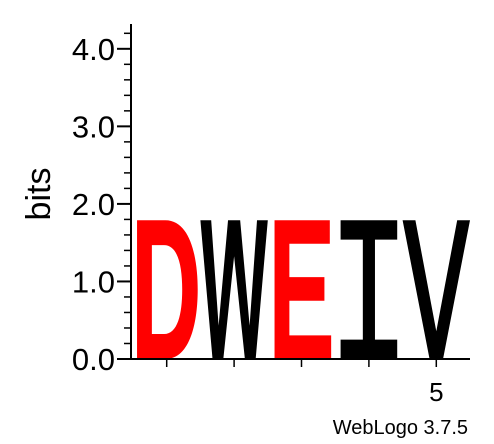  I want to click on y-tick-label: 2.0, so click(93, 204).